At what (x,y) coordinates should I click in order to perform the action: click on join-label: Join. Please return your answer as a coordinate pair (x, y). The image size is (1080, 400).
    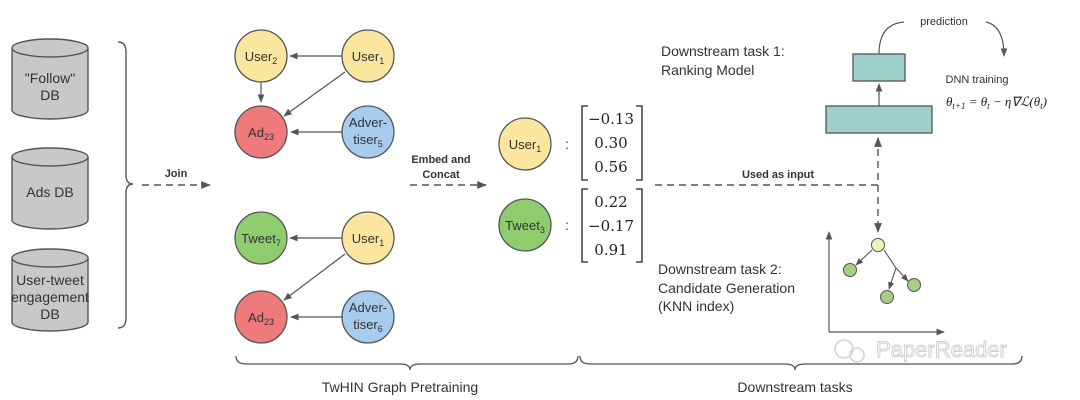
    Looking at the image, I should click on (176, 174).